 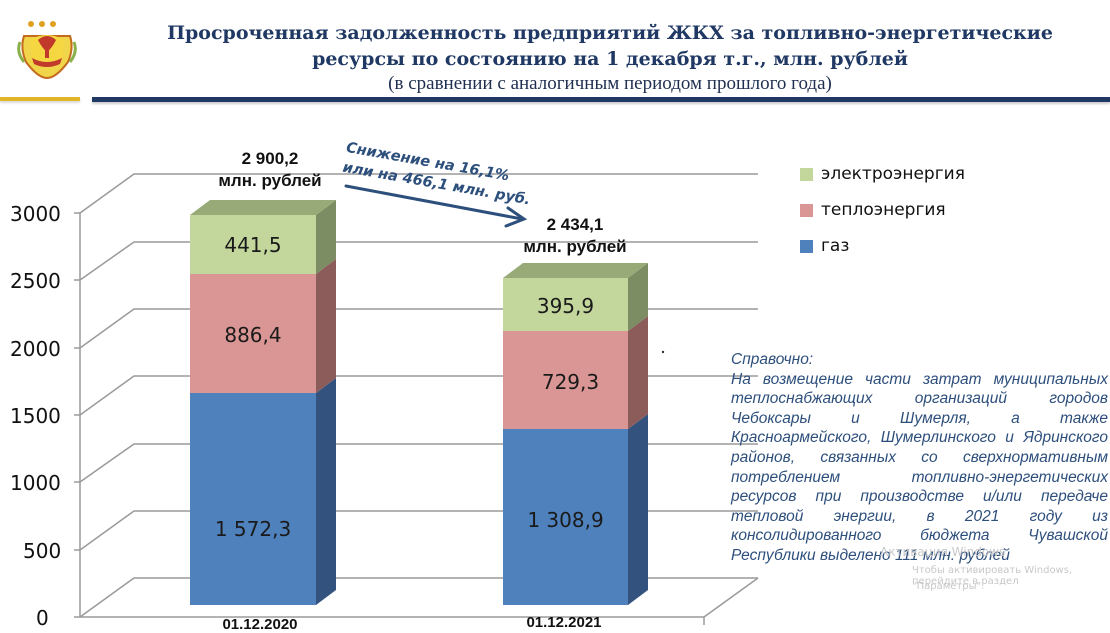 What do you see at coordinates (806, 210) in the screenshot?
I see `legend-swatch-heat` at bounding box center [806, 210].